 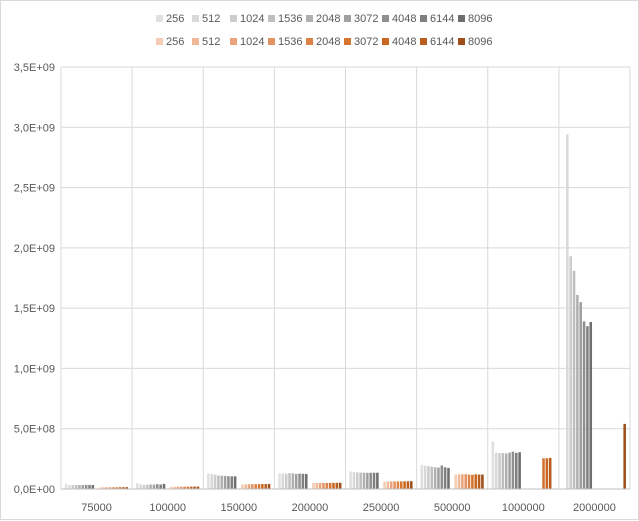 What do you see at coordinates (34, 490) in the screenshot?
I see `y-tick-label: 0,0E+00` at bounding box center [34, 490].